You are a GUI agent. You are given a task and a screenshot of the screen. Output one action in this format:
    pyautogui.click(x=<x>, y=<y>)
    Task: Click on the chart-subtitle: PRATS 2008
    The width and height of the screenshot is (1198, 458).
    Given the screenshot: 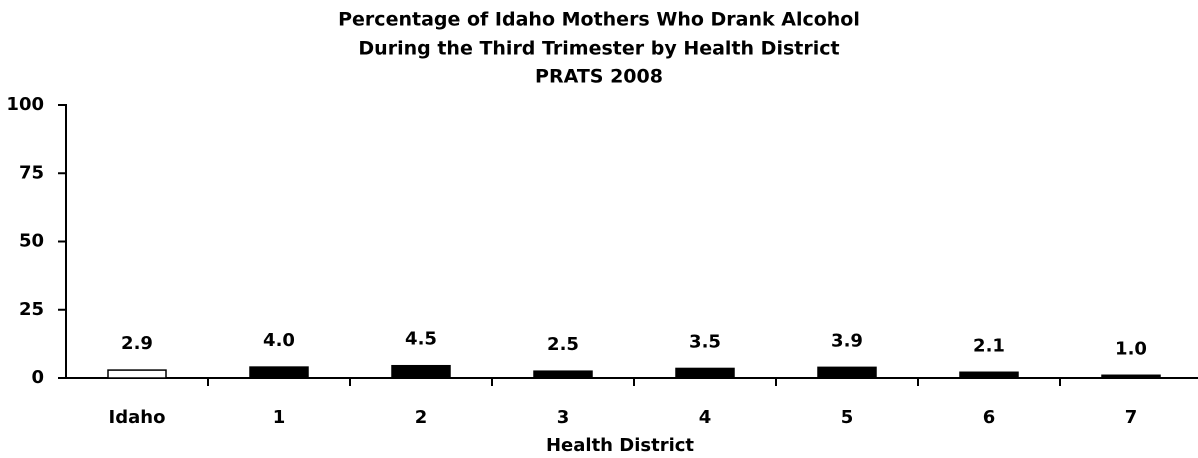 What is the action you would take?
    pyautogui.click(x=599, y=77)
    